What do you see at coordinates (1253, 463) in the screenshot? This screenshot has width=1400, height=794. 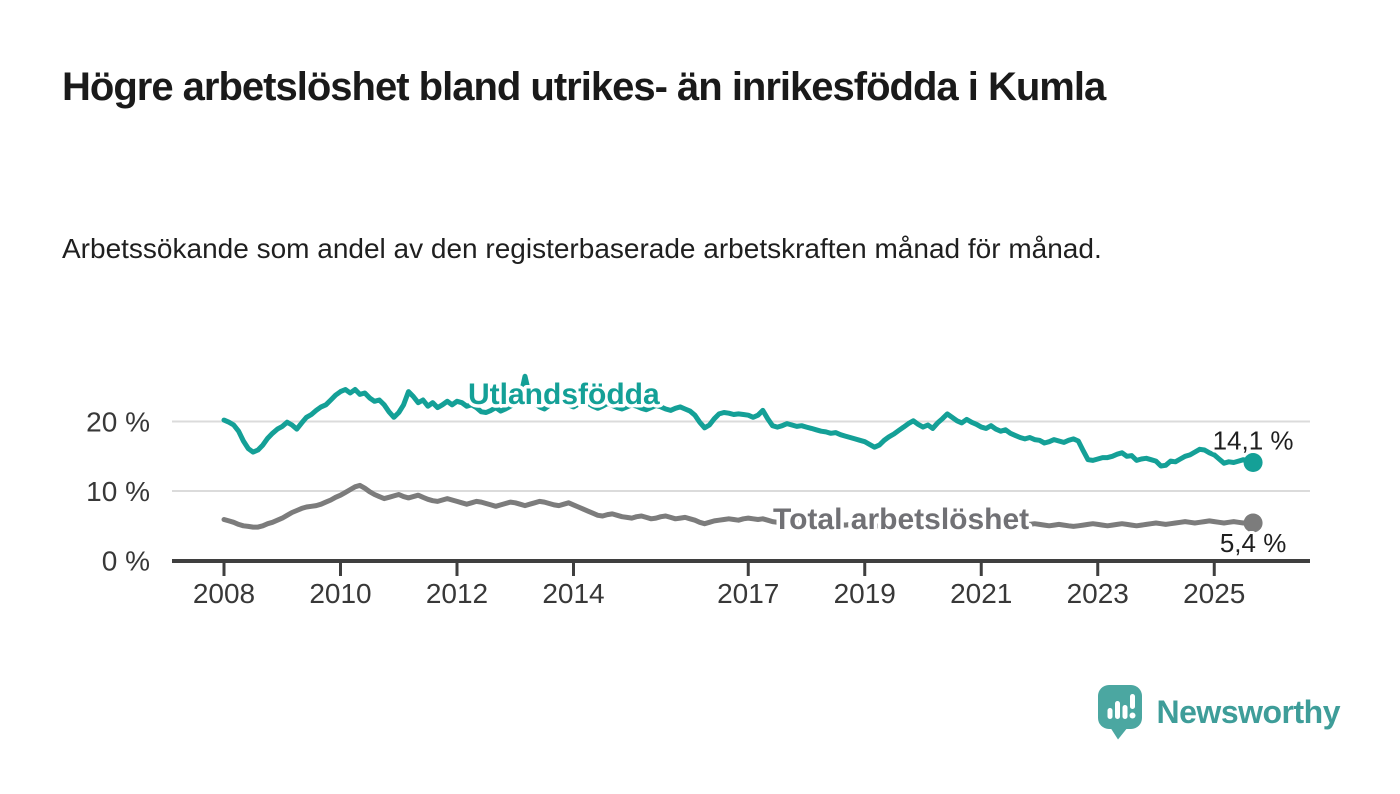 I see `series-end-dot-utlandsfodda` at bounding box center [1253, 463].